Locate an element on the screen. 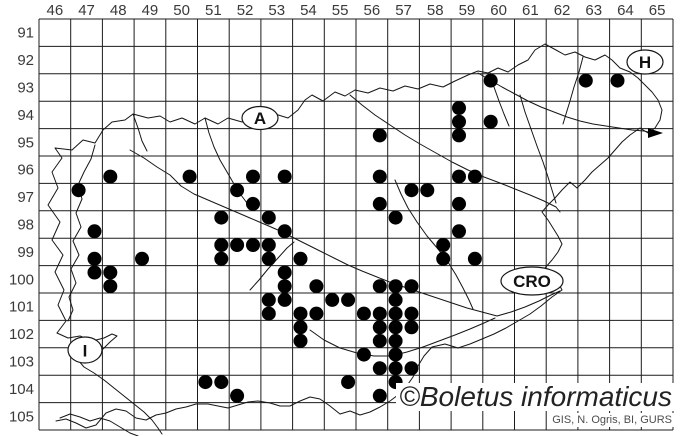  col-label-57: 57 is located at coordinates (403, 10).